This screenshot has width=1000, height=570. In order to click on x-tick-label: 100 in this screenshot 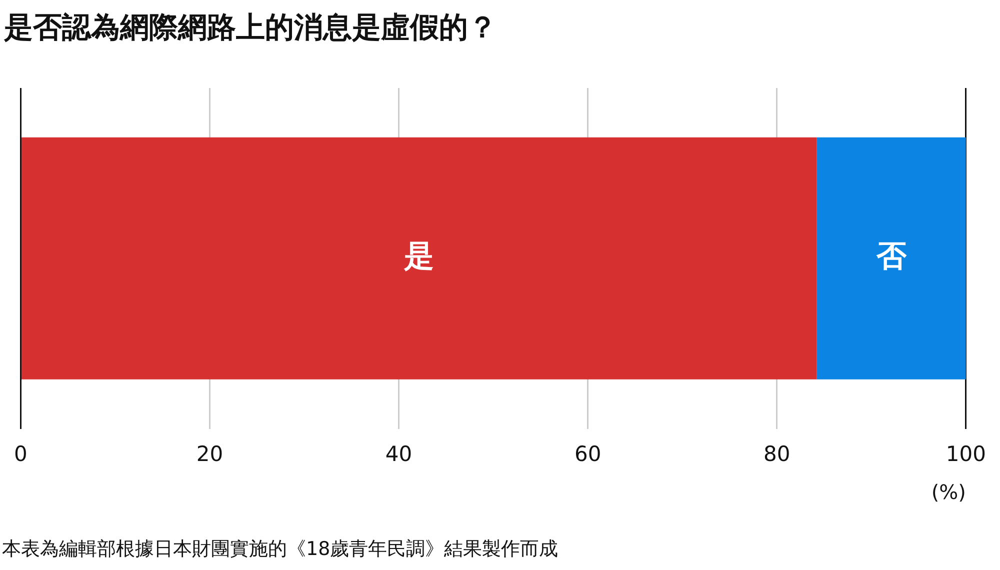, I will do `click(966, 454)`.